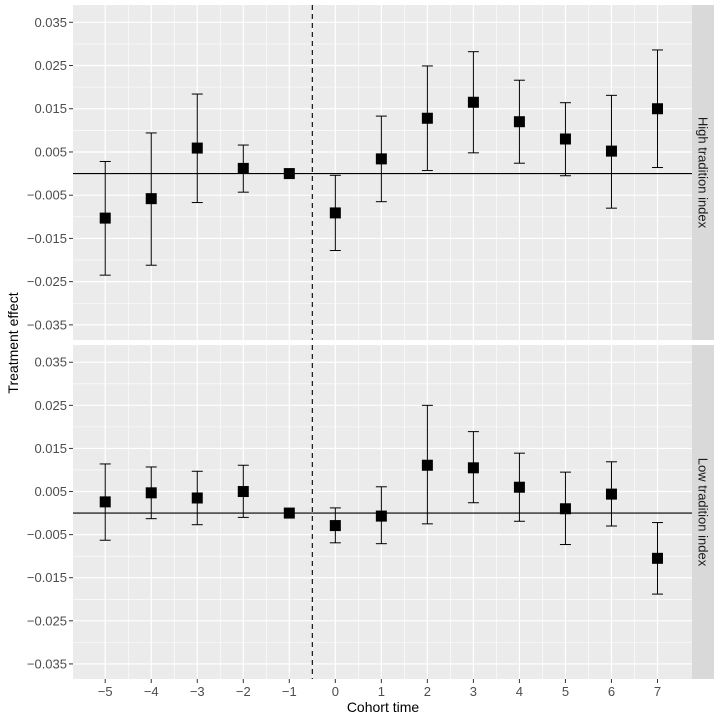 This screenshot has width=720, height=720. What do you see at coordinates (289, 691) in the screenshot?
I see `x-tick-label: −1` at bounding box center [289, 691].